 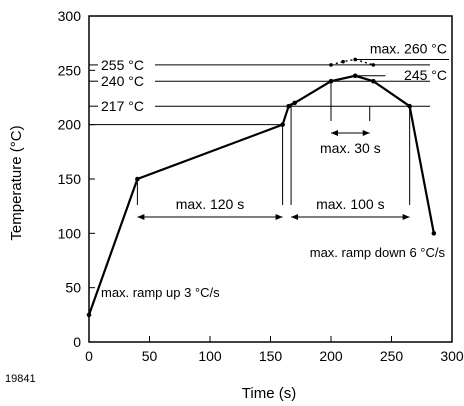 What do you see at coordinates (269, 393) in the screenshot?
I see `x-axis-label: Time (s)` at bounding box center [269, 393].